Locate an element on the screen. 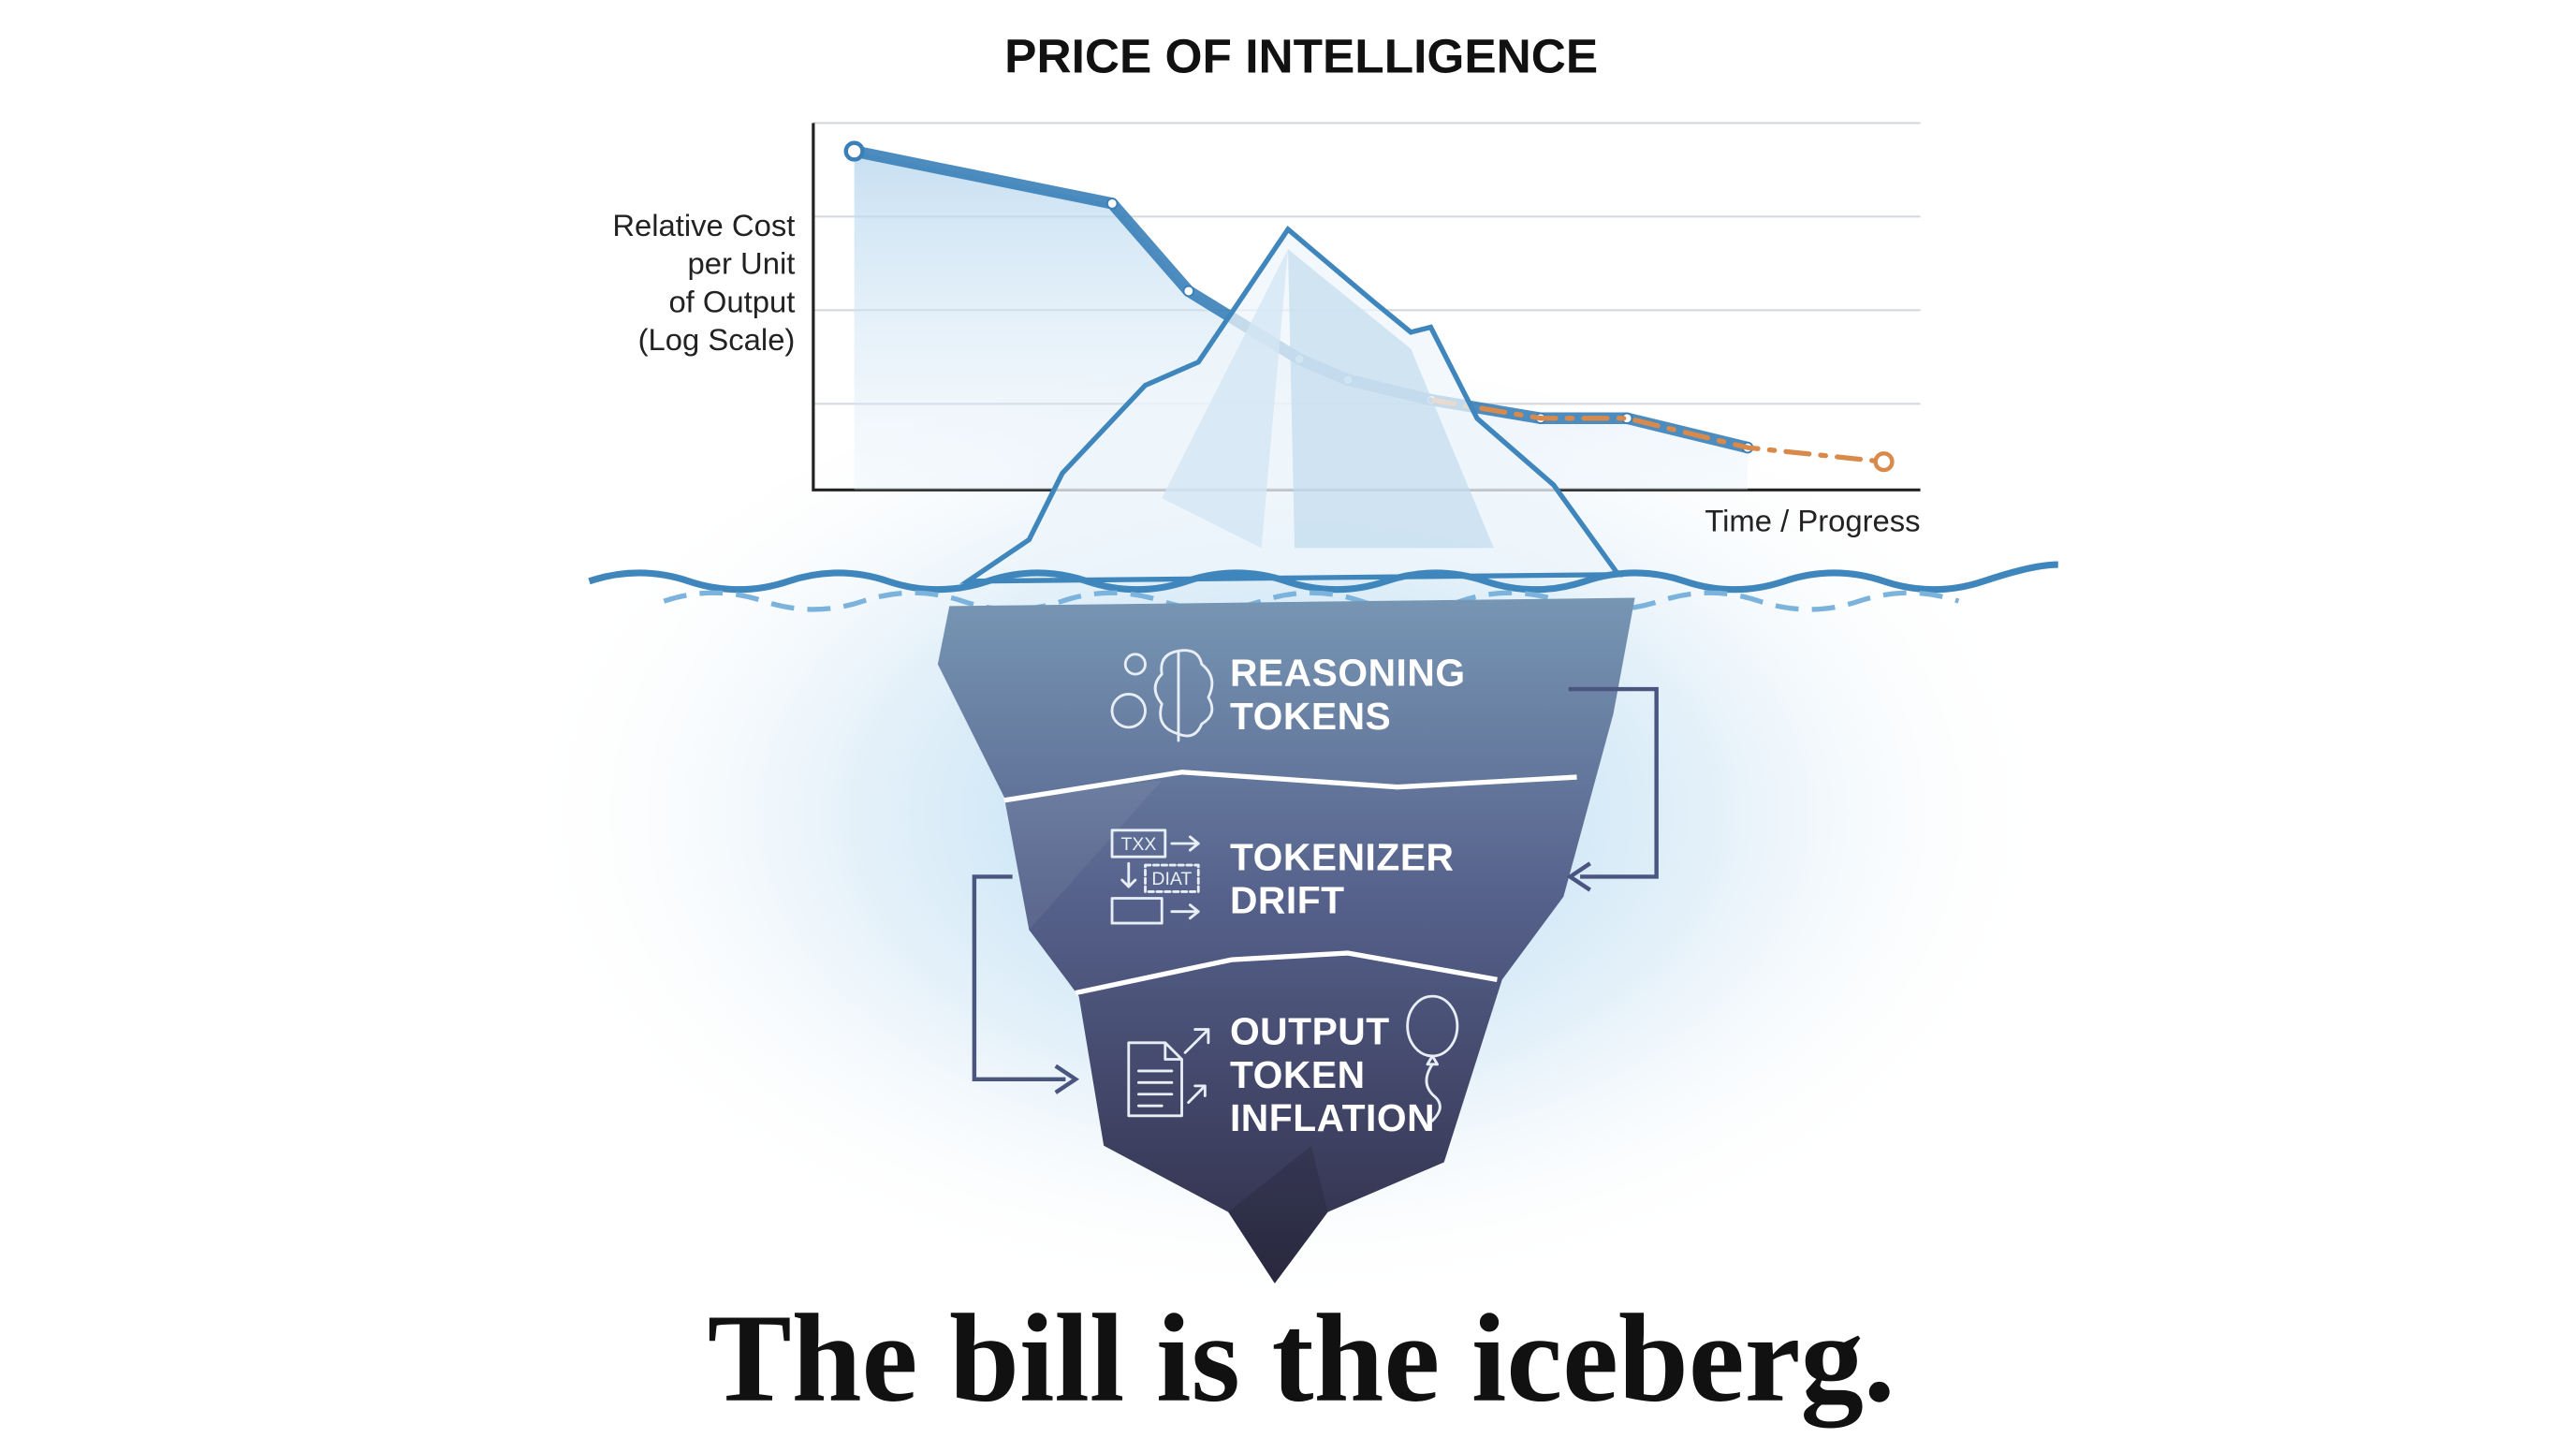 The height and width of the screenshot is (1438, 2576). layer-label: REASONING is located at coordinates (1348, 673).